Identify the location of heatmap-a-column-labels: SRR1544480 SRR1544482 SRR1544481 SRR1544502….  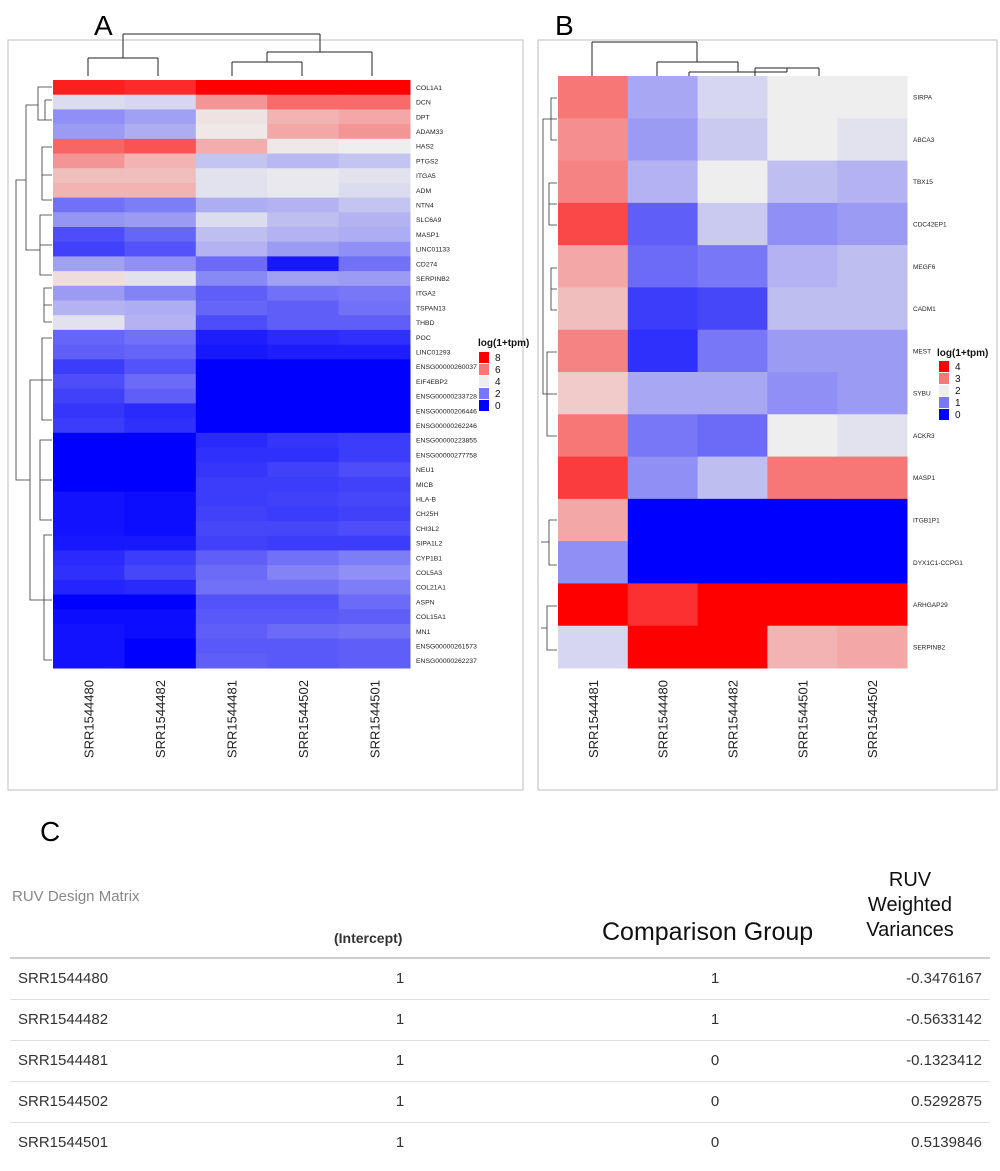
(232, 719).